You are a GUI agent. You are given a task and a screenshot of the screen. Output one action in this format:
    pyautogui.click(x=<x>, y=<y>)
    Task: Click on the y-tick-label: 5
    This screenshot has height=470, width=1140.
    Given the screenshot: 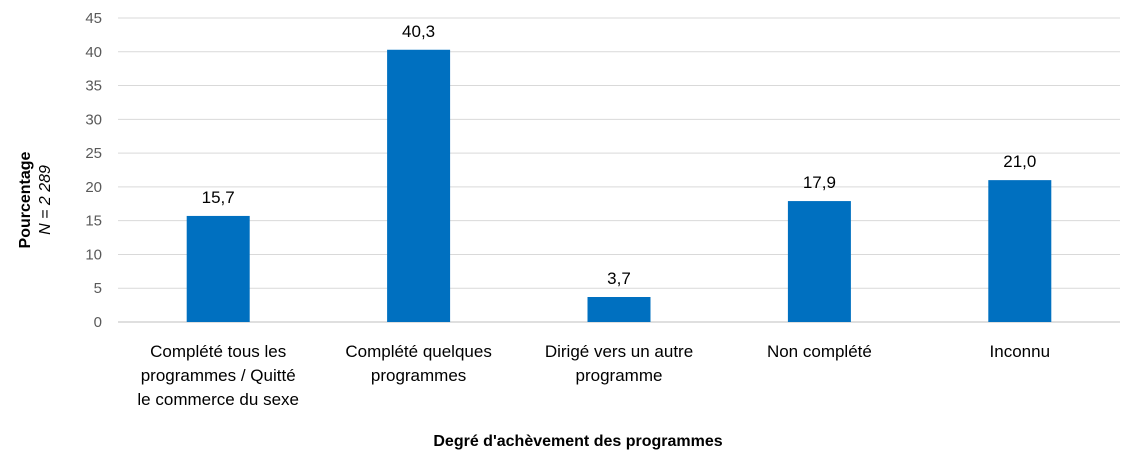 What is the action you would take?
    pyautogui.click(x=98, y=288)
    